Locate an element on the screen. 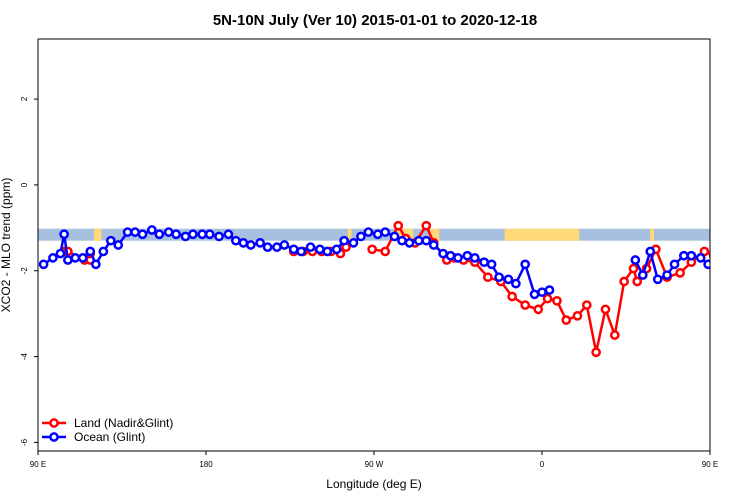 The width and height of the screenshot is (750, 500). y-axis: -6 -4 -2 0 2 is located at coordinates (29, 271).